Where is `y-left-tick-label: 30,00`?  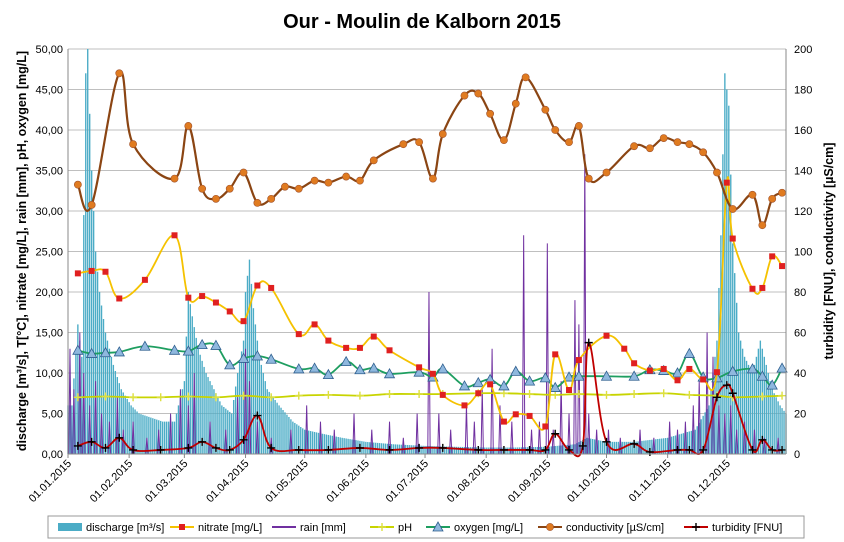 y-left-tick-label: 30,00 is located at coordinates (49, 212).